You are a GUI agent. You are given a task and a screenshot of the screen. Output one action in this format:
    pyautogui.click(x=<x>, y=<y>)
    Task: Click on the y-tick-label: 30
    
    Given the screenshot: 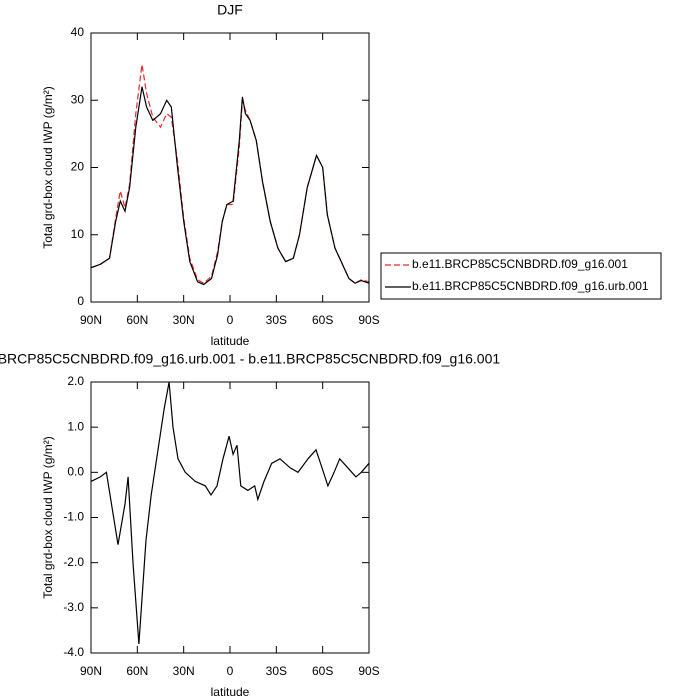 What is the action you would take?
    pyautogui.click(x=78, y=99)
    